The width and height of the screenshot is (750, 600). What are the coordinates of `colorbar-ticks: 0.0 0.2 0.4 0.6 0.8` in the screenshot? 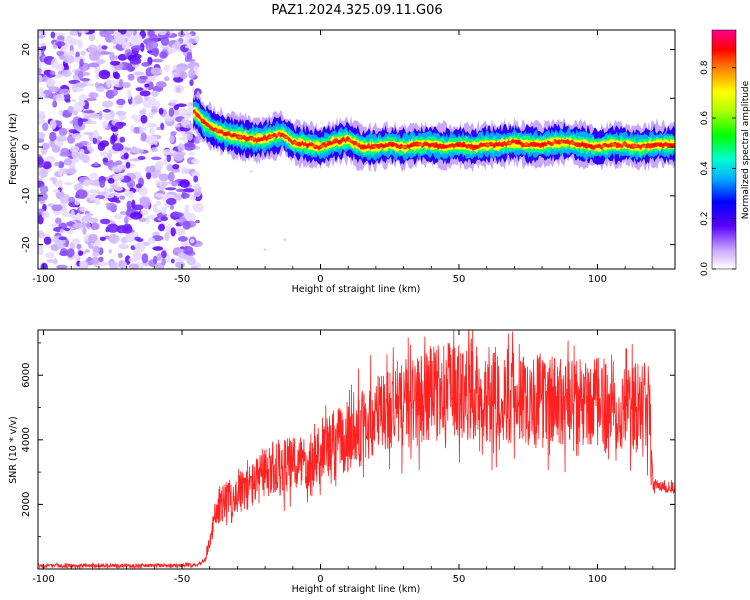 It's located at (718, 168).